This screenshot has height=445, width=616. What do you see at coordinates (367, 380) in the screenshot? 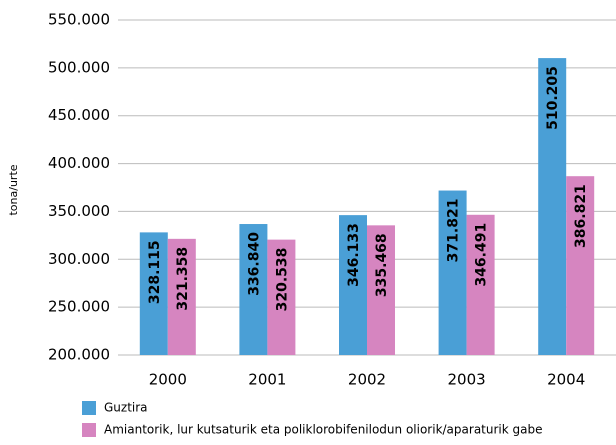
I see `x-tick-label: 2002` at bounding box center [367, 380].